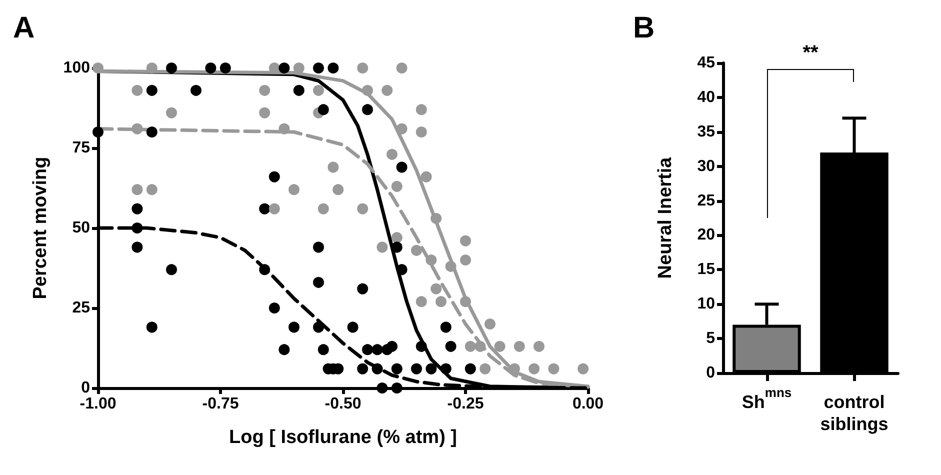 Image resolution: width=941 pixels, height=475 pixels. What do you see at coordinates (810, 53) in the screenshot?
I see `annotation: **` at bounding box center [810, 53].